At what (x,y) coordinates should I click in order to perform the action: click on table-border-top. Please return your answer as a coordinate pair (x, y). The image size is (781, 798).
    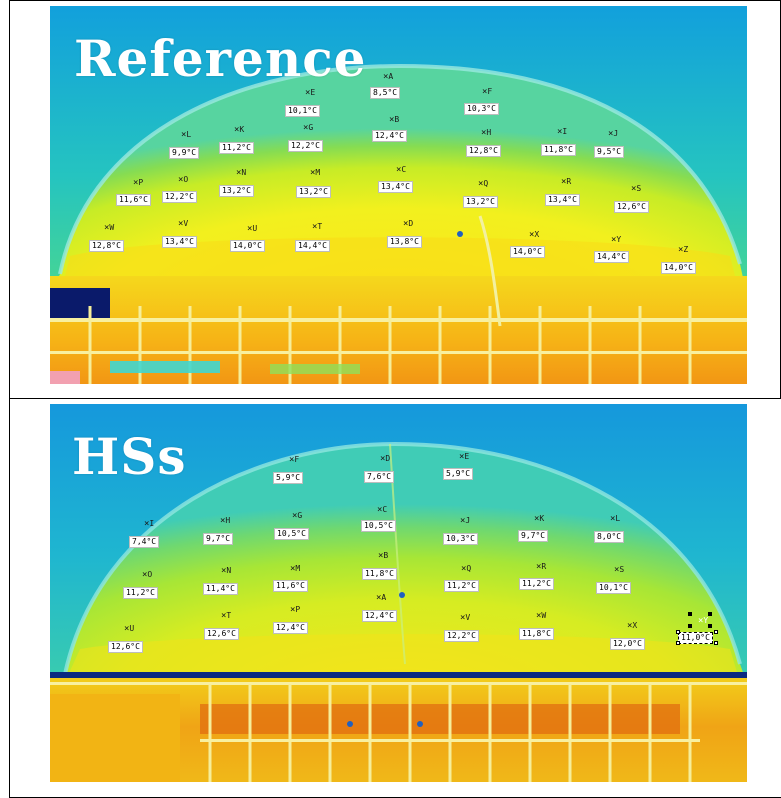
    Looking at the image, I should click on (395, 0).